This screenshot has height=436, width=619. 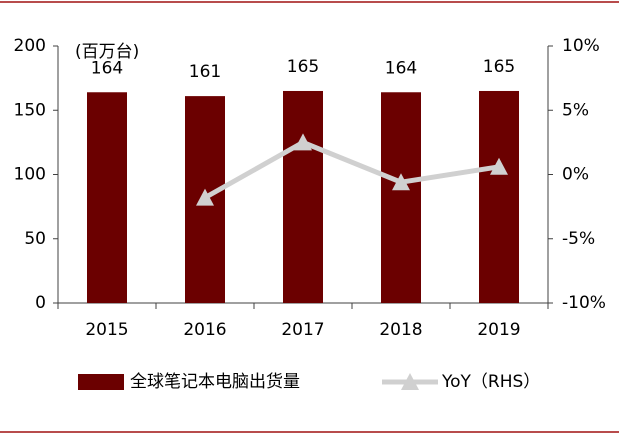 I want to click on y-tick-label: 150, so click(x=30, y=110).